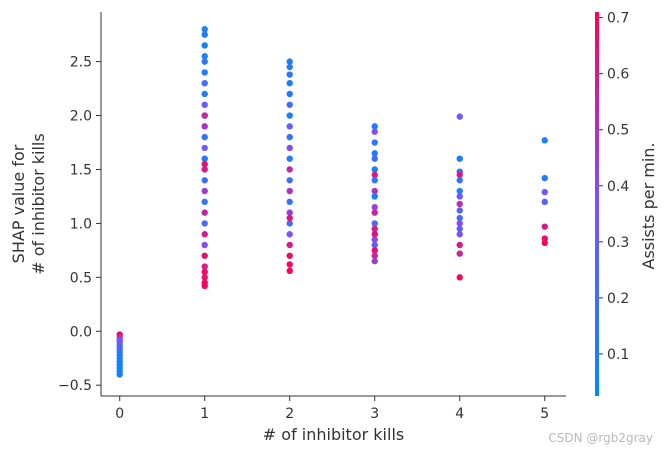 This screenshot has width=667, height=454. What do you see at coordinates (289, 414) in the screenshot?
I see `x-tick-label: 2` at bounding box center [289, 414].